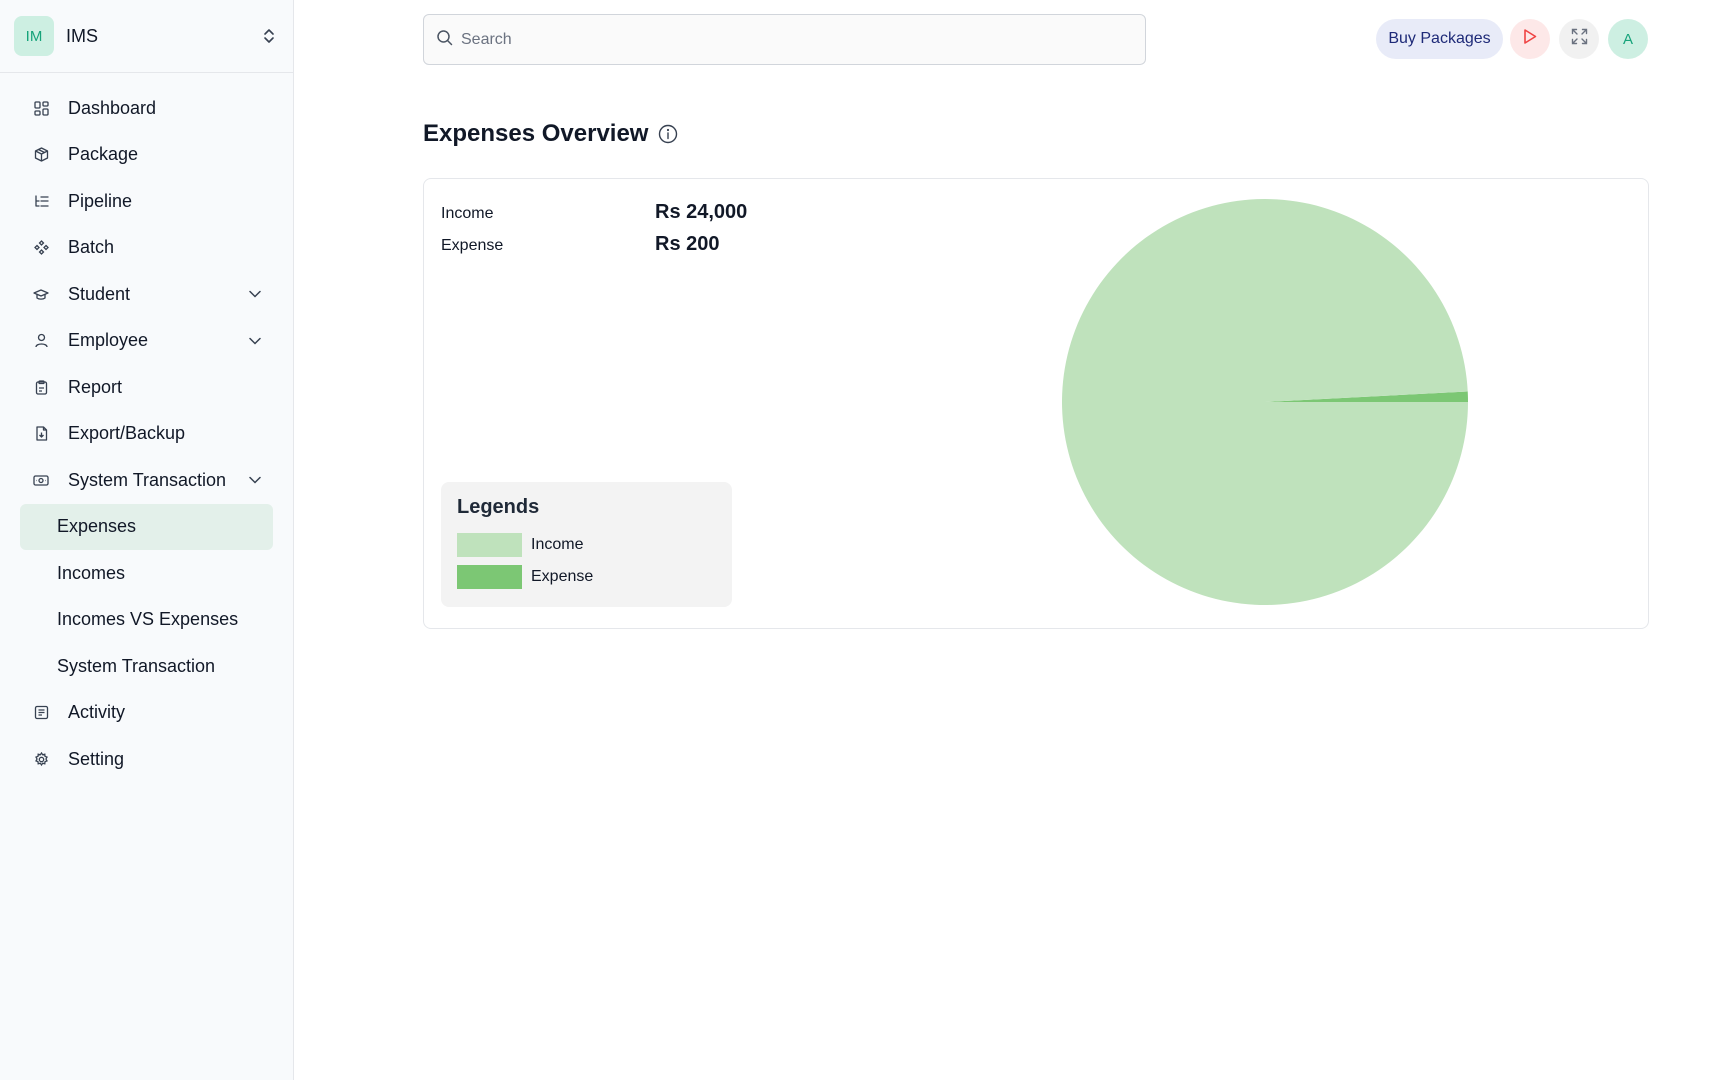 The width and height of the screenshot is (1728, 1080). Describe the element at coordinates (41, 294) in the screenshot. I see `graduation-cap-icon` at that location.